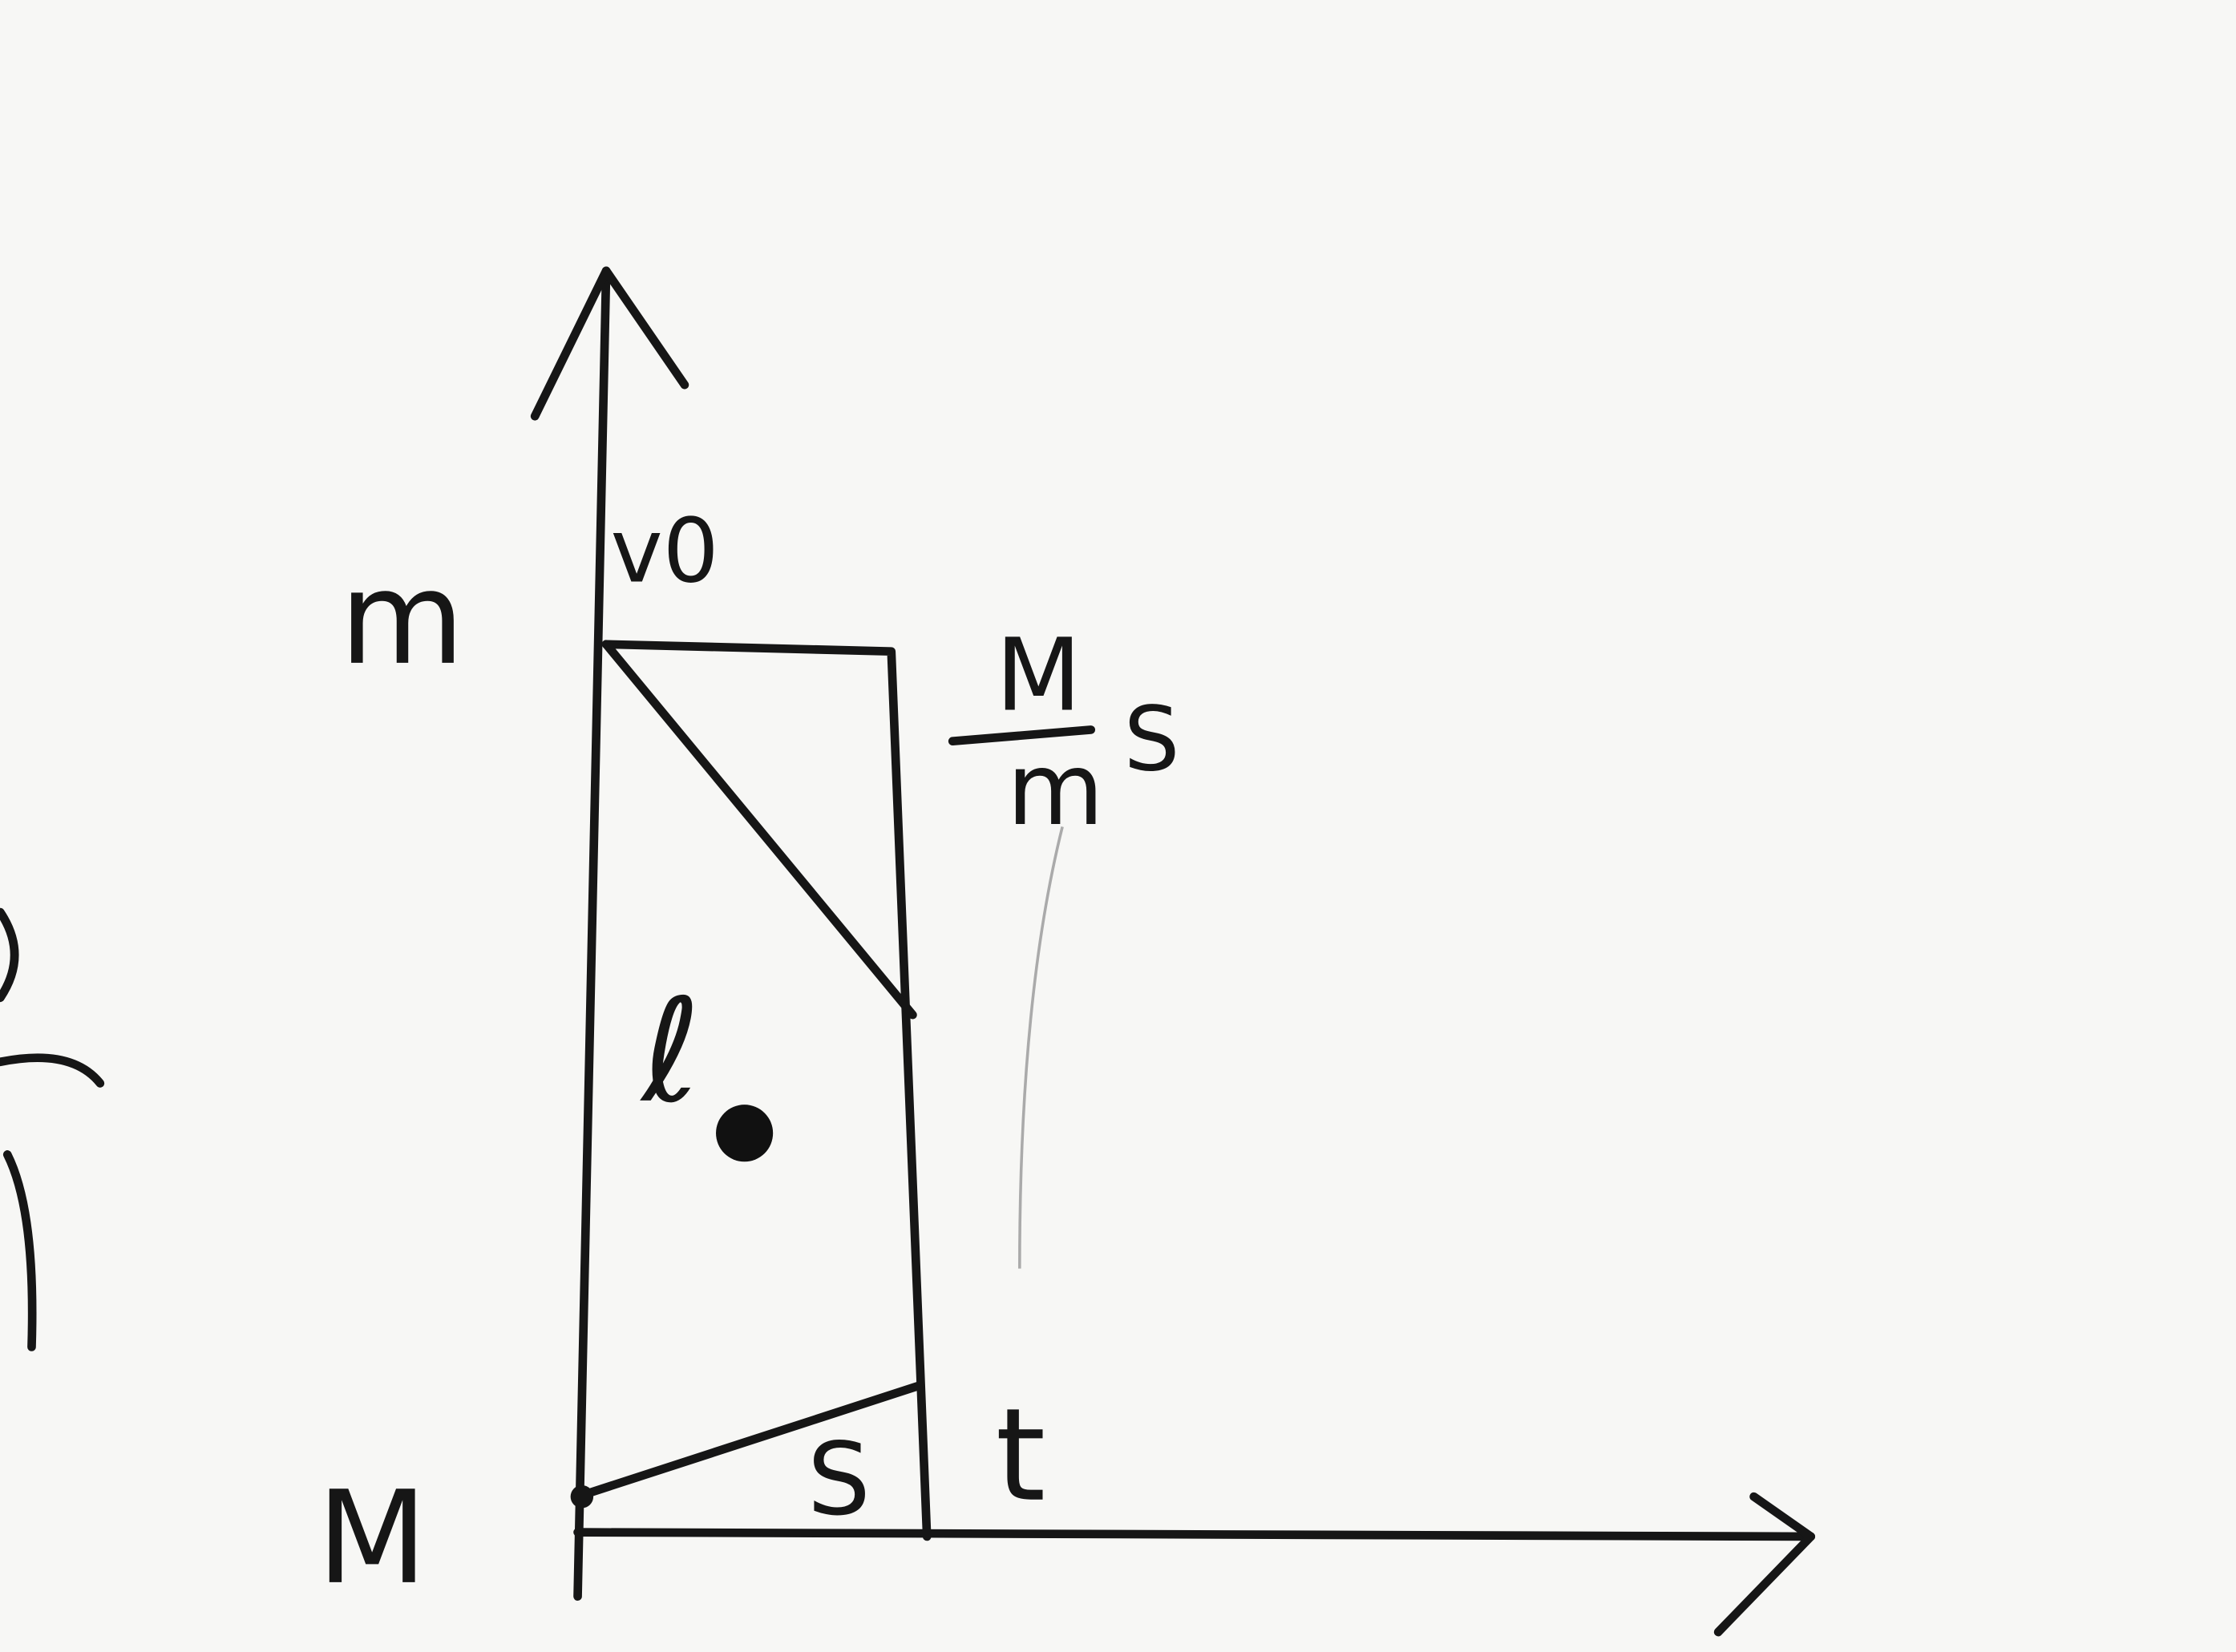 Image resolution: width=2236 pixels, height=1652 pixels. Describe the element at coordinates (1041, 1047) in the screenshot. I see `pencil-line` at that location.